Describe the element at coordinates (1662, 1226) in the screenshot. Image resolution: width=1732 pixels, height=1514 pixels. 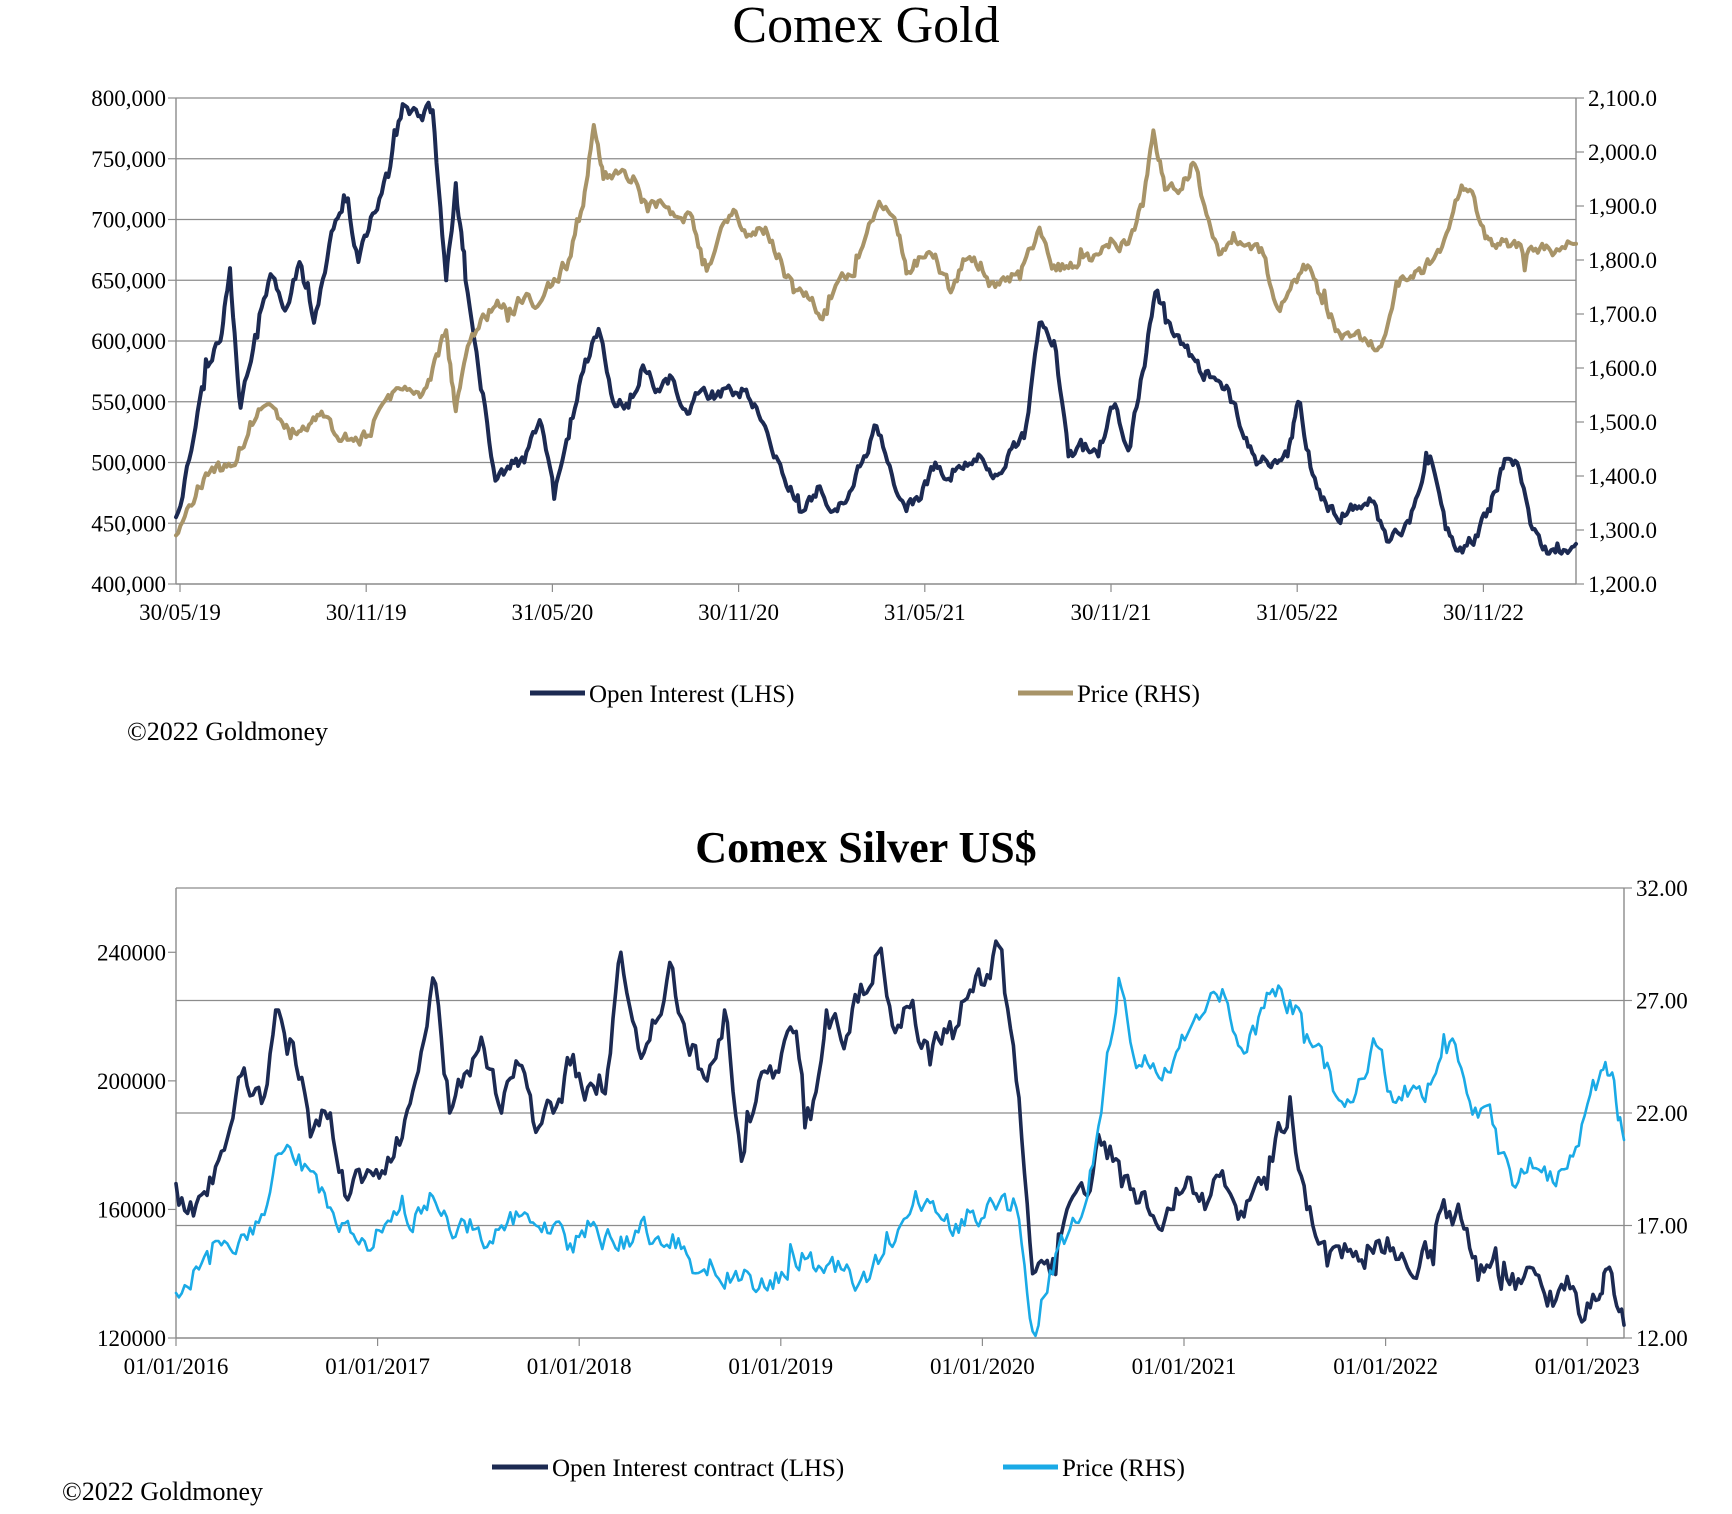
I see `silver-right-tick-label: 17.00` at that location.